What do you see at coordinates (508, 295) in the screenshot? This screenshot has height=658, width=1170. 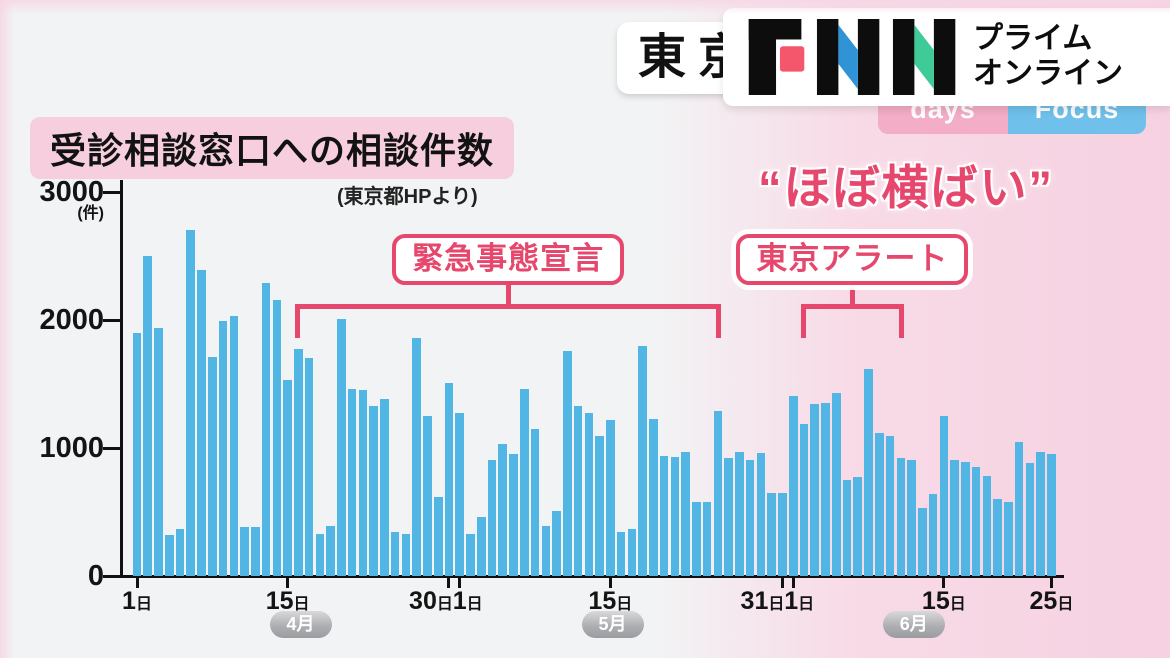 I see `annotation-bracket-stem` at bounding box center [508, 295].